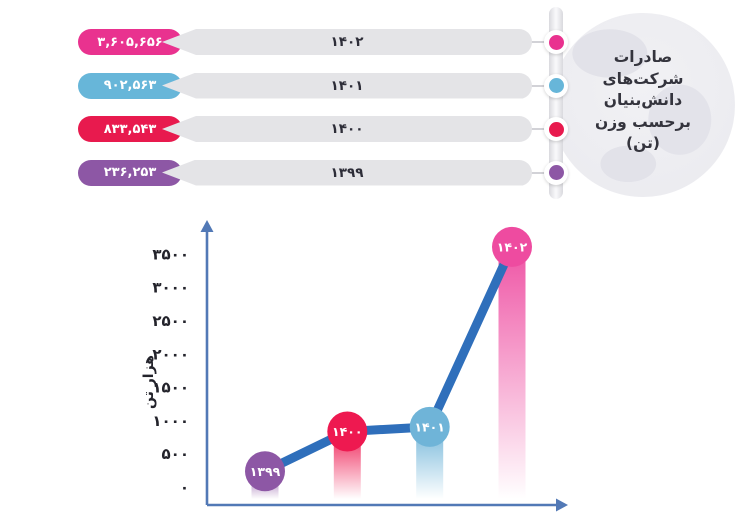 The image size is (735, 525). I want to click on timeline-rail, so click(556, 103).